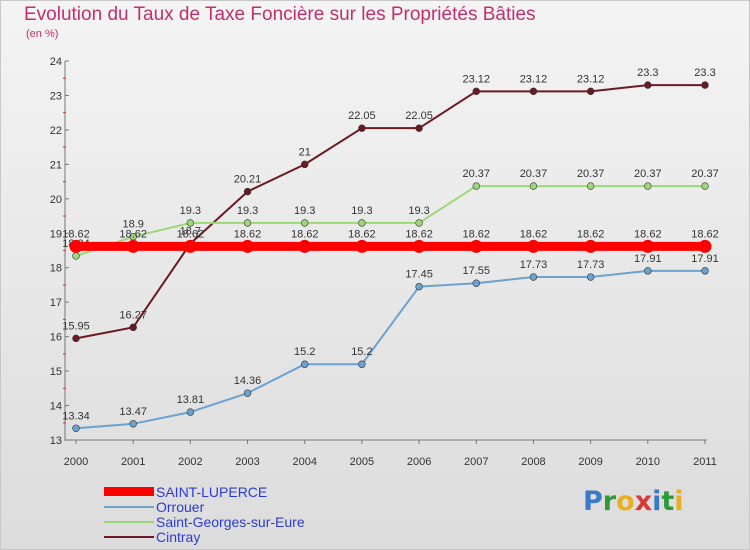 Image resolution: width=750 pixels, height=550 pixels. I want to click on proxiti-logo: Proxiti, so click(633, 501).